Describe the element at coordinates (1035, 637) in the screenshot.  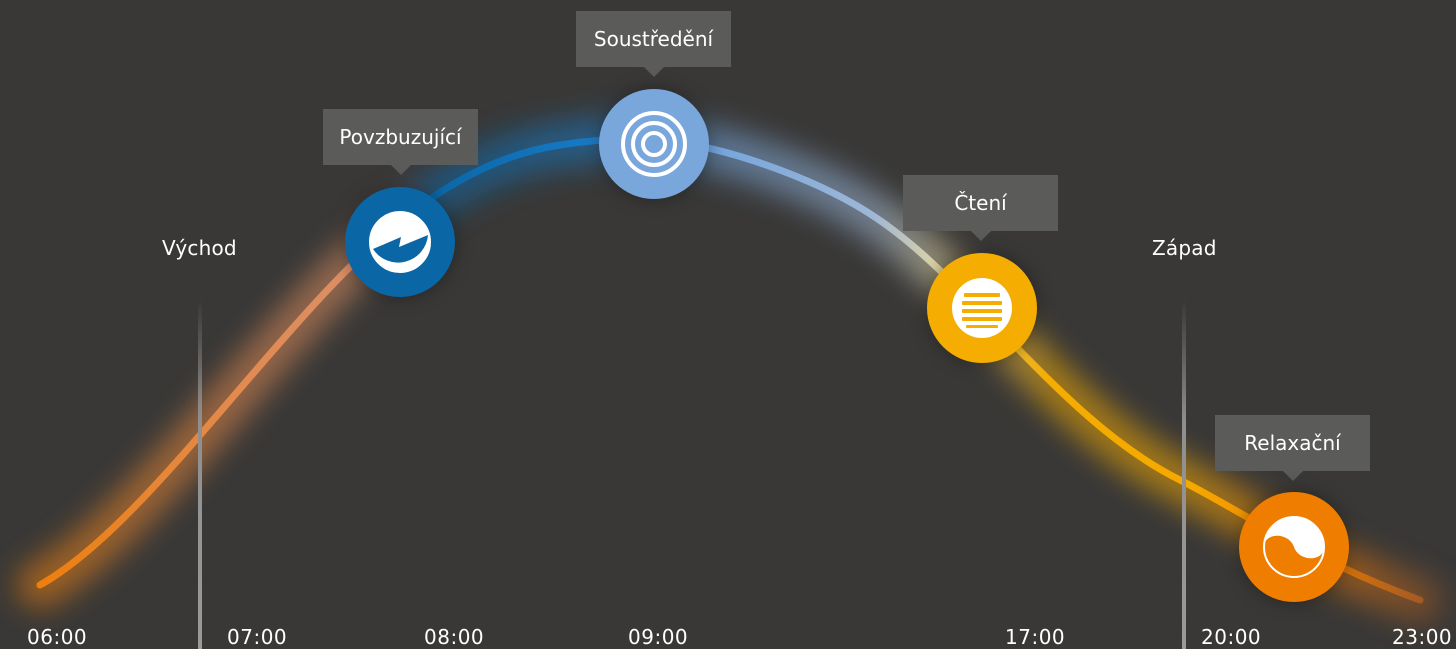
I see `time-label: 17:00` at that location.